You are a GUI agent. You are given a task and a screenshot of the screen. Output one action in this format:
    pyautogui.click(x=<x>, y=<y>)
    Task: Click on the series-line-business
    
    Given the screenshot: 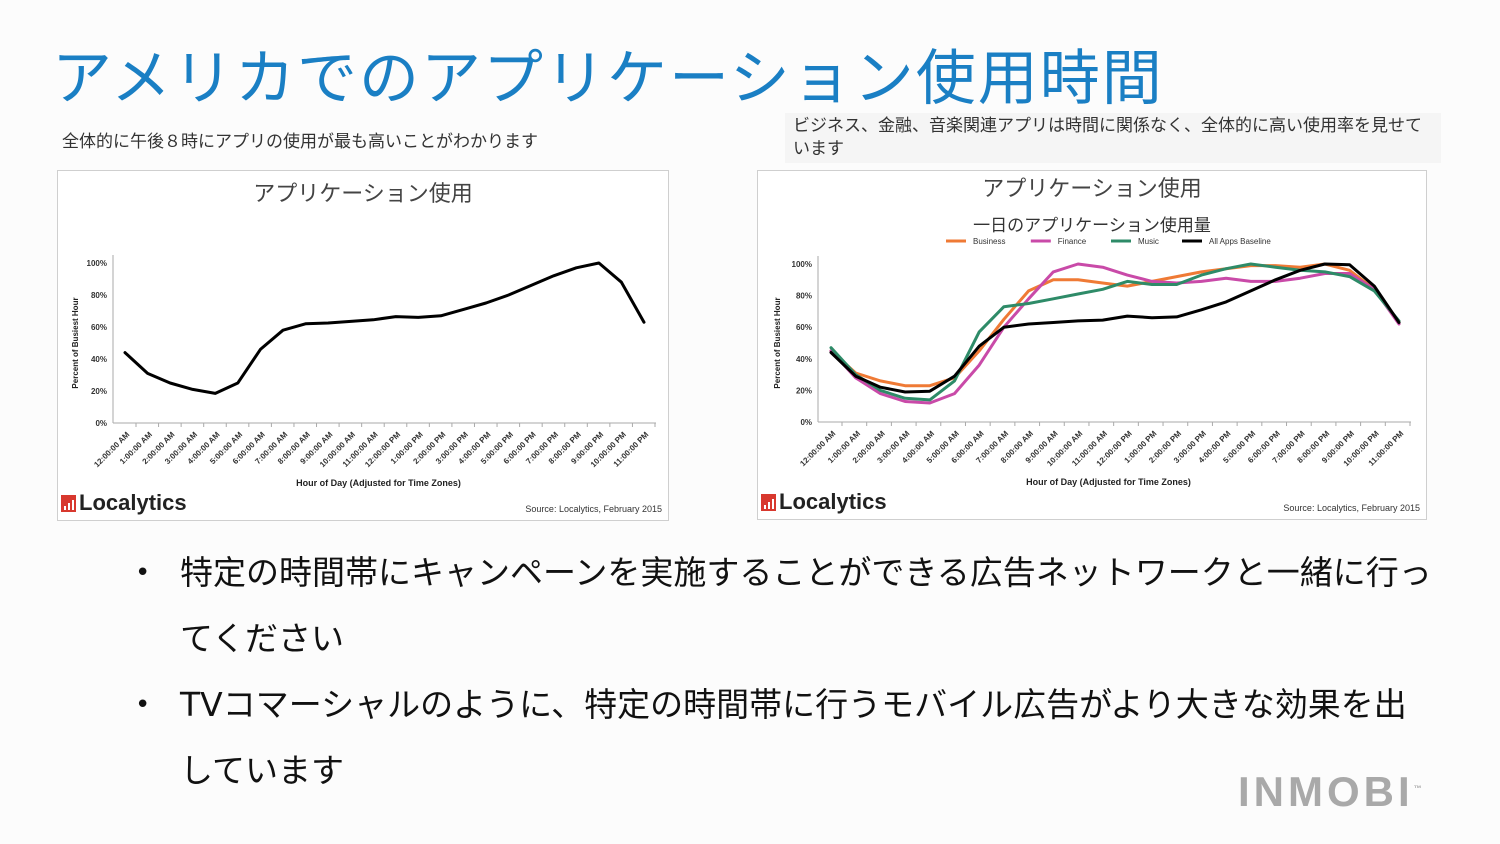 What is the action you would take?
    pyautogui.click(x=1115, y=325)
    